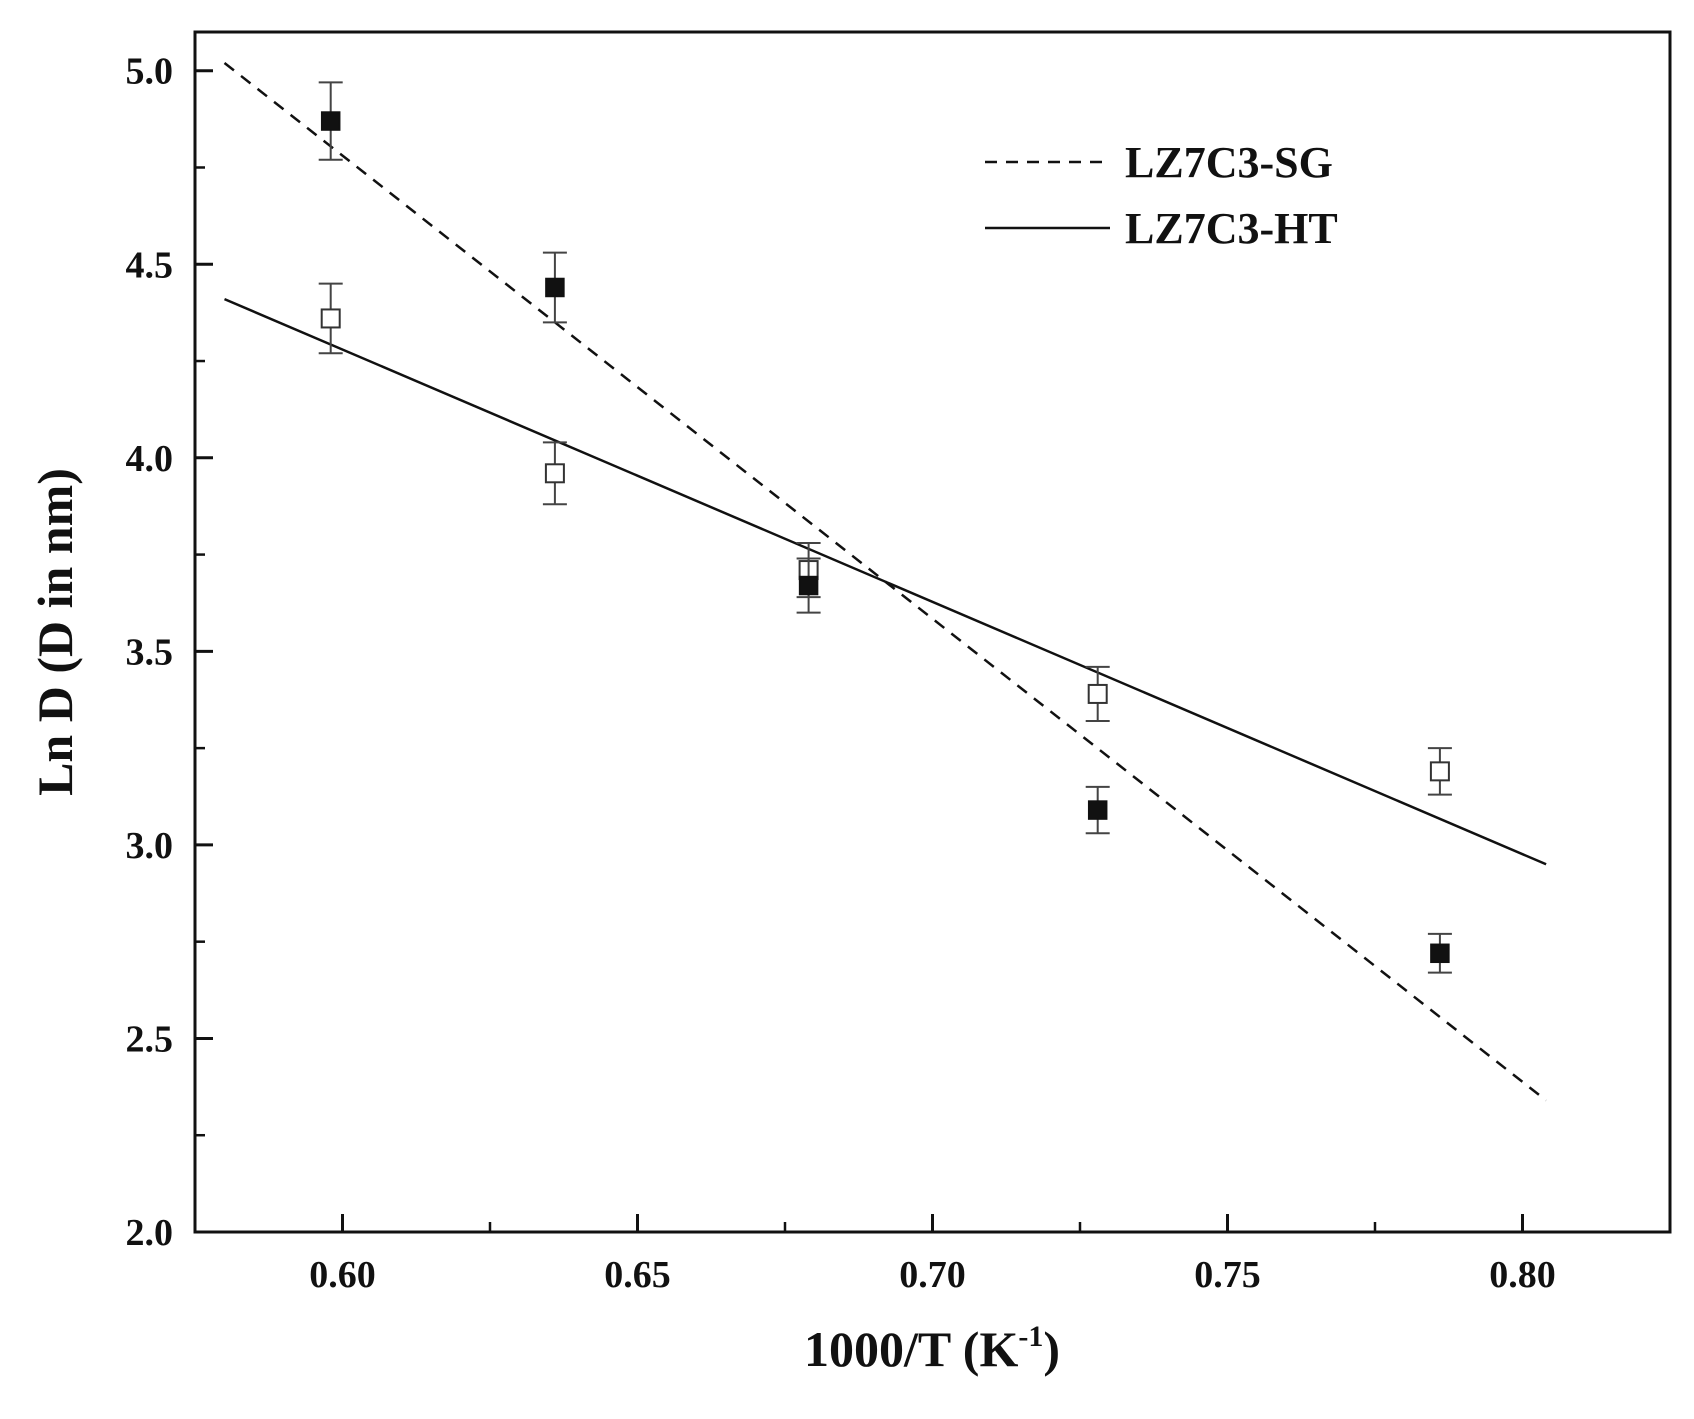 This screenshot has width=1694, height=1419. What do you see at coordinates (1229, 162) in the screenshot?
I see `legend-label-sg: LZ7C3-SG` at bounding box center [1229, 162].